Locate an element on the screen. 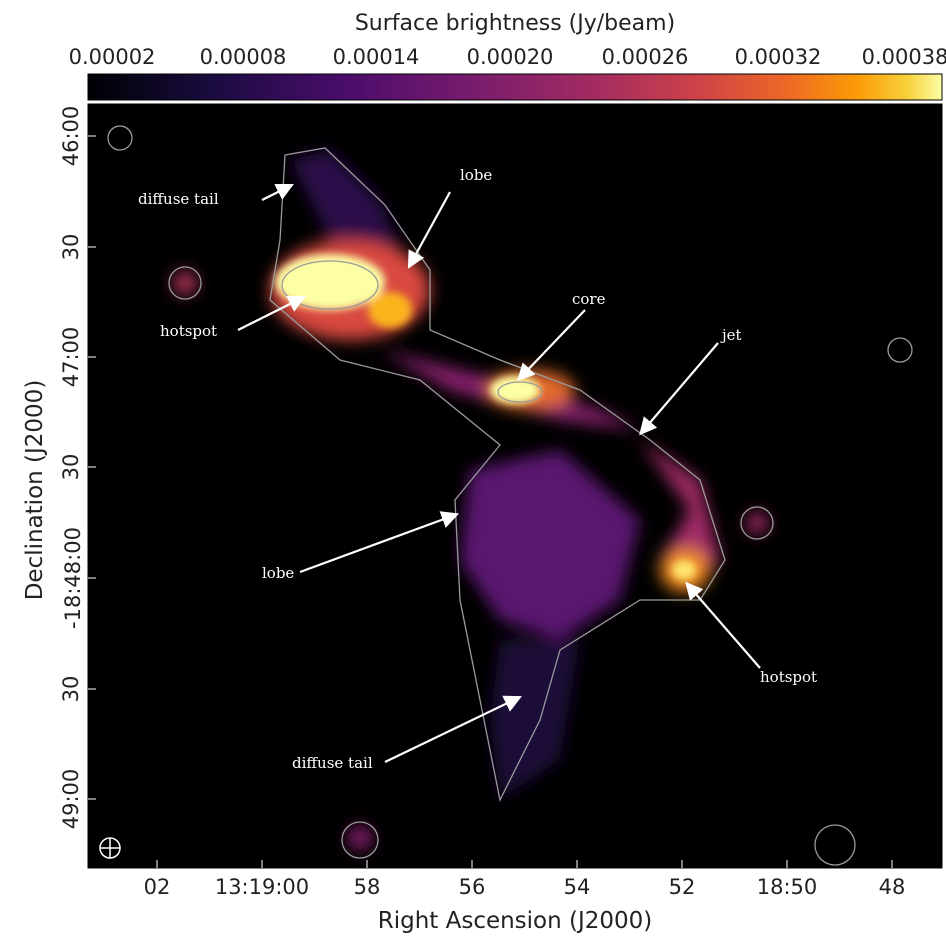  y-tick-label: 49:00 is located at coordinates (71, 799).